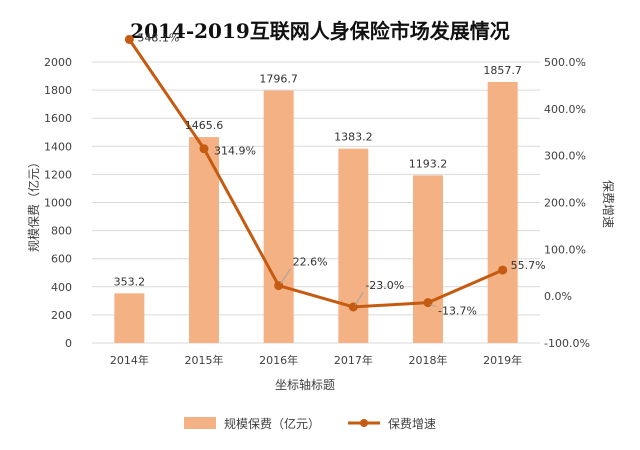 Image resolution: width=640 pixels, height=450 pixels. Describe the element at coordinates (272, 423) in the screenshot. I see `legend-label-bar: 规模保费（亿元）` at that location.